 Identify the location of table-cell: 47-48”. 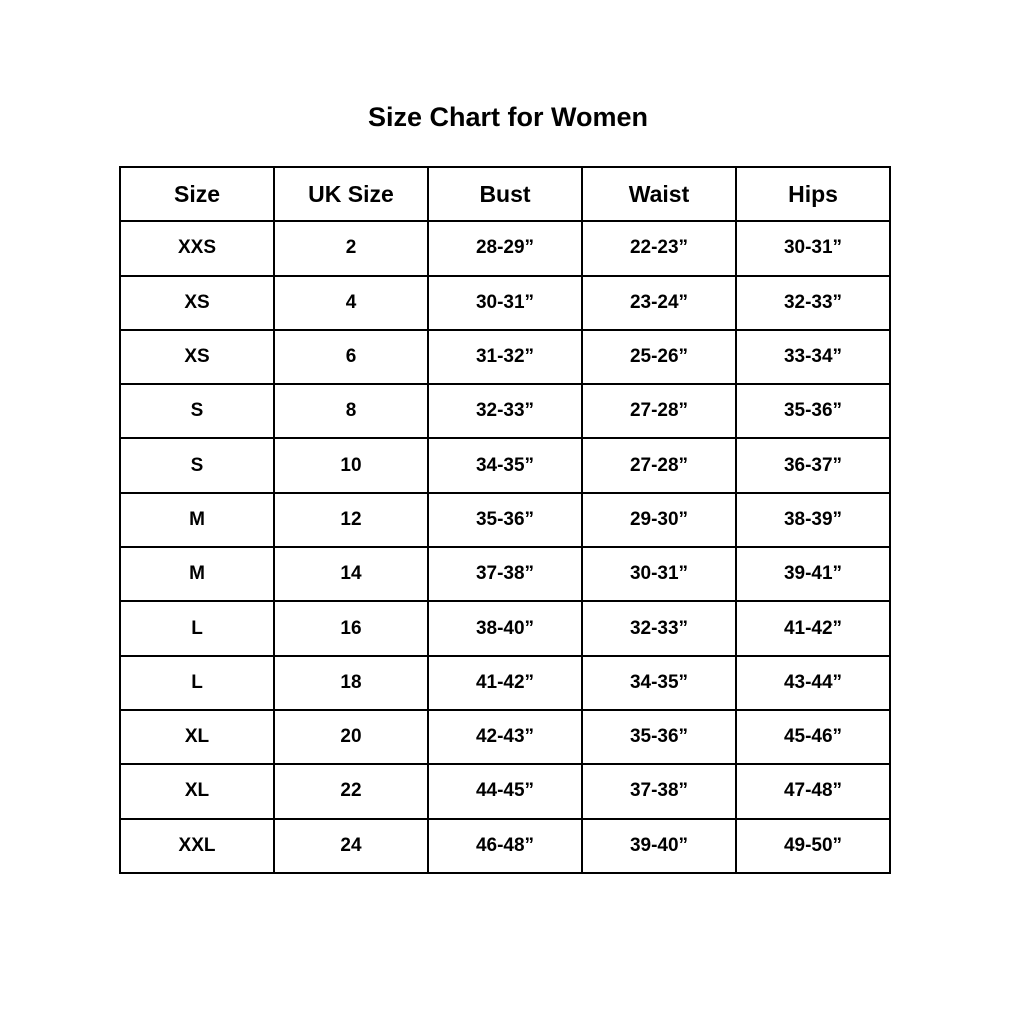
(813, 791).